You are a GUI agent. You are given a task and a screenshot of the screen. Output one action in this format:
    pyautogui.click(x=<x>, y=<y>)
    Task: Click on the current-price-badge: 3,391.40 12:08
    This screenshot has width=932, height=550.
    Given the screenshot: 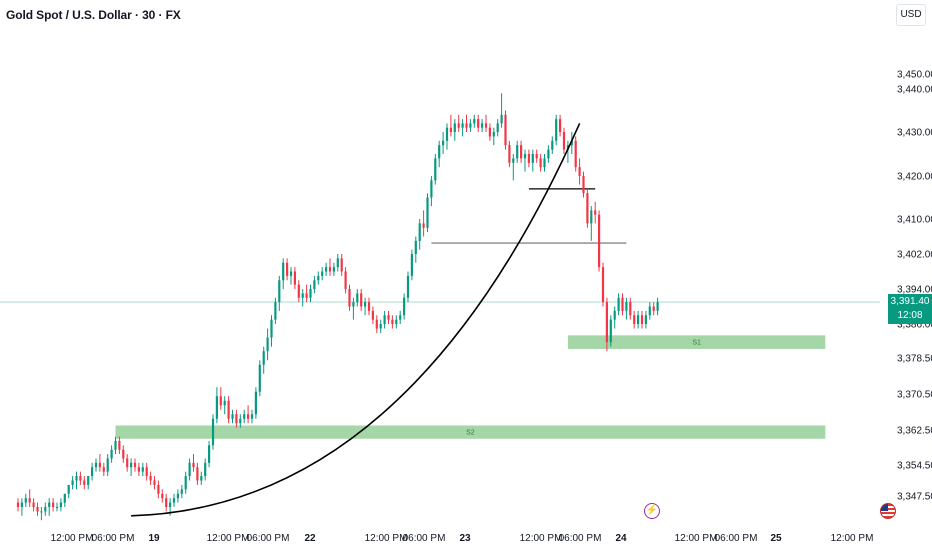 What is the action you would take?
    pyautogui.click(x=910, y=309)
    